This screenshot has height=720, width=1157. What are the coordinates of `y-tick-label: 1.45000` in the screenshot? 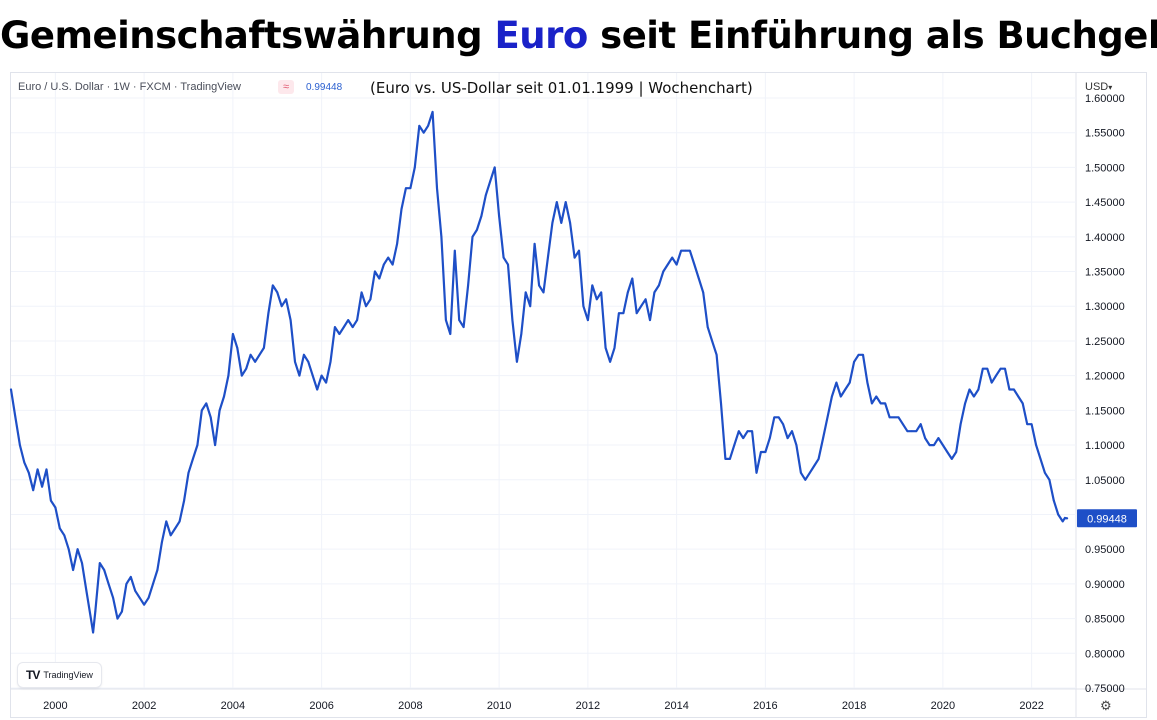 It's located at (1105, 203).